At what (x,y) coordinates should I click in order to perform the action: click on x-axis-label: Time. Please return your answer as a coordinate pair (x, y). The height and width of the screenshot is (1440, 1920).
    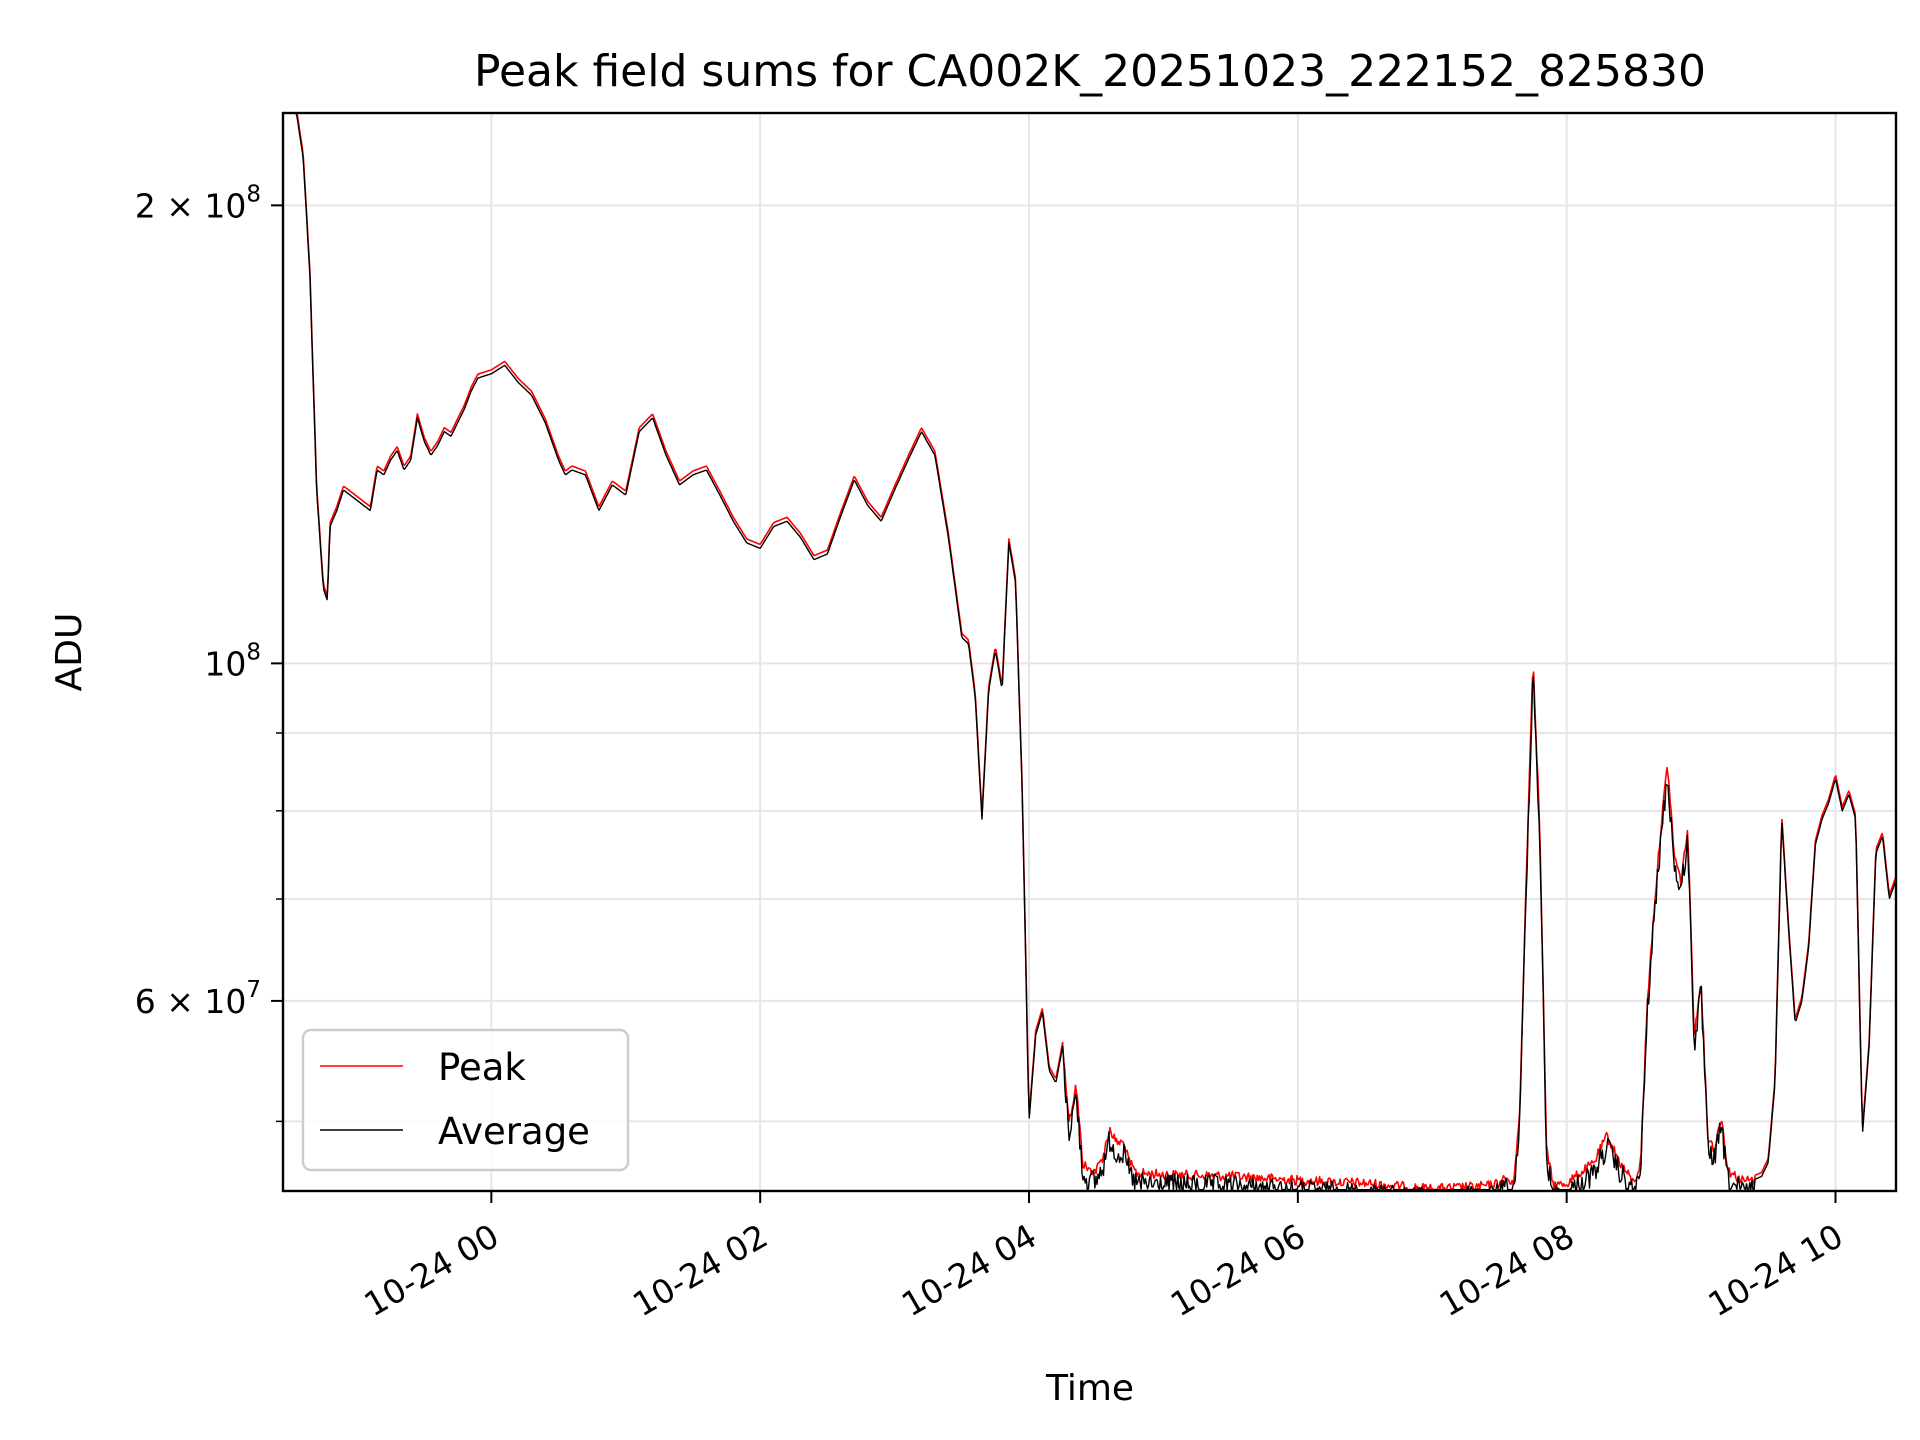
    Looking at the image, I should click on (1089, 1388).